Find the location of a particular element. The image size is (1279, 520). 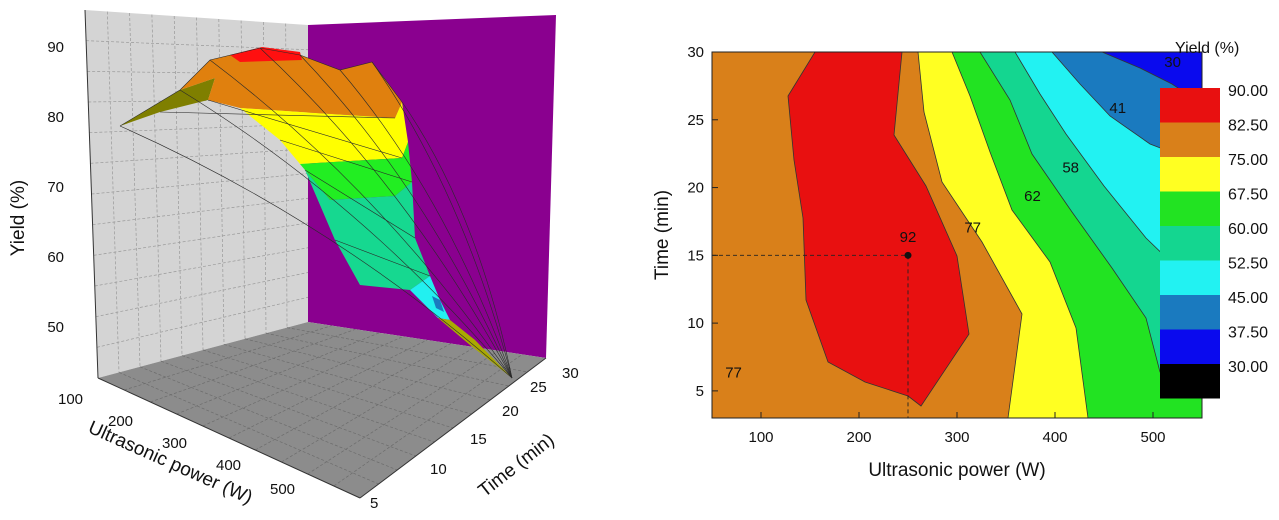

surface-band-olive-tail is located at coordinates (475, 348).